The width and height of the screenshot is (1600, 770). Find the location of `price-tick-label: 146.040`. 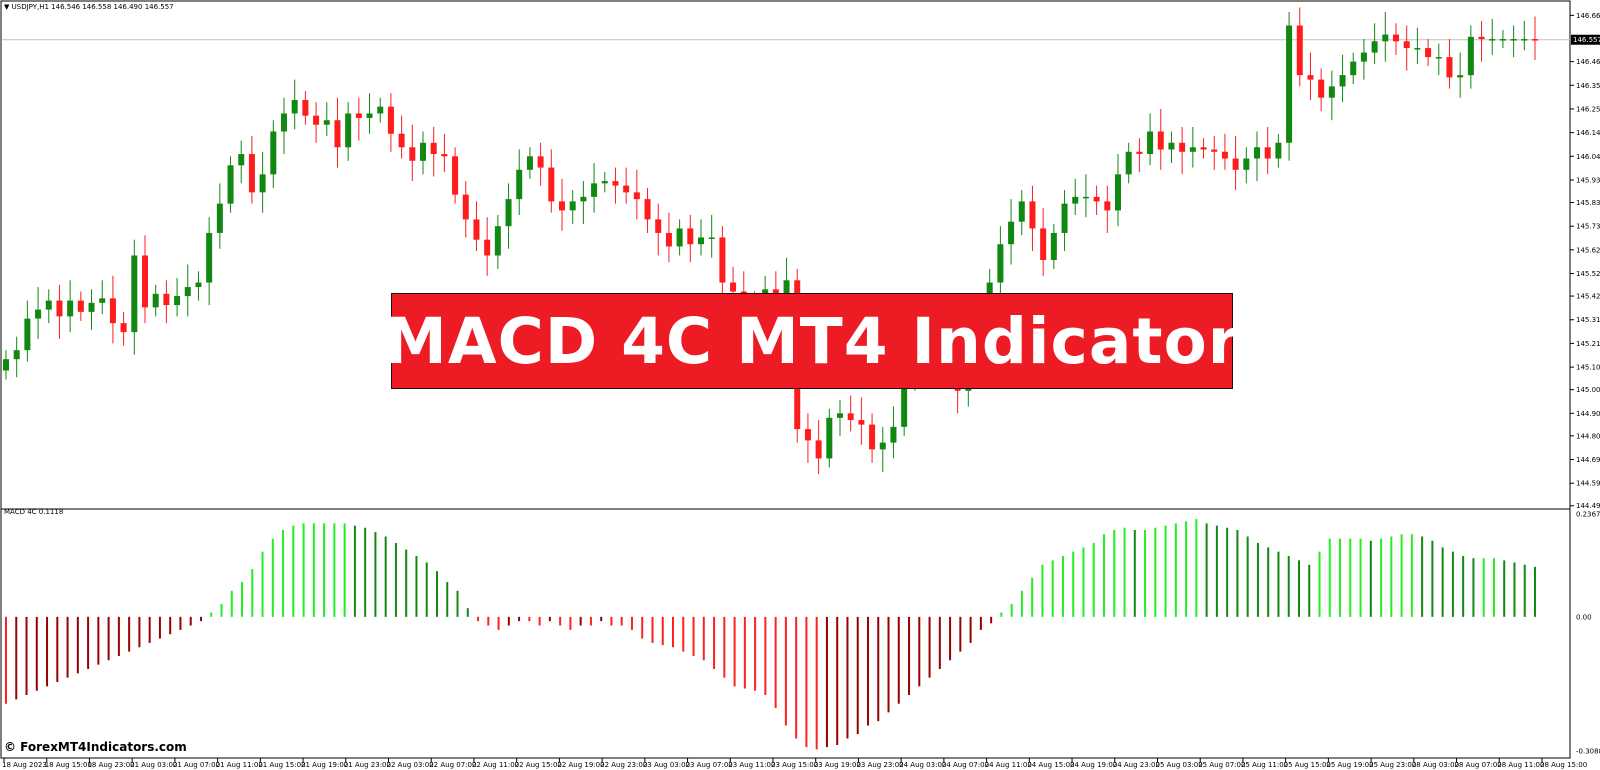

price-tick-label: 146.040 is located at coordinates (1588, 157).